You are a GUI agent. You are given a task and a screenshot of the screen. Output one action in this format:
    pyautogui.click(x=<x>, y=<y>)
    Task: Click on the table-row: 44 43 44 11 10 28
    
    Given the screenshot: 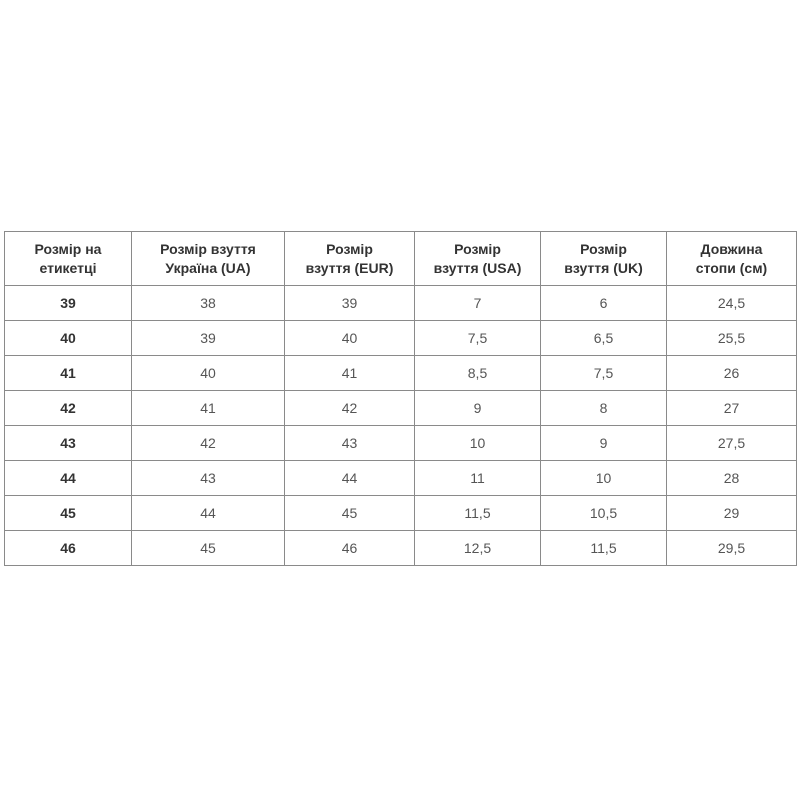 What is the action you would take?
    pyautogui.click(x=400, y=478)
    